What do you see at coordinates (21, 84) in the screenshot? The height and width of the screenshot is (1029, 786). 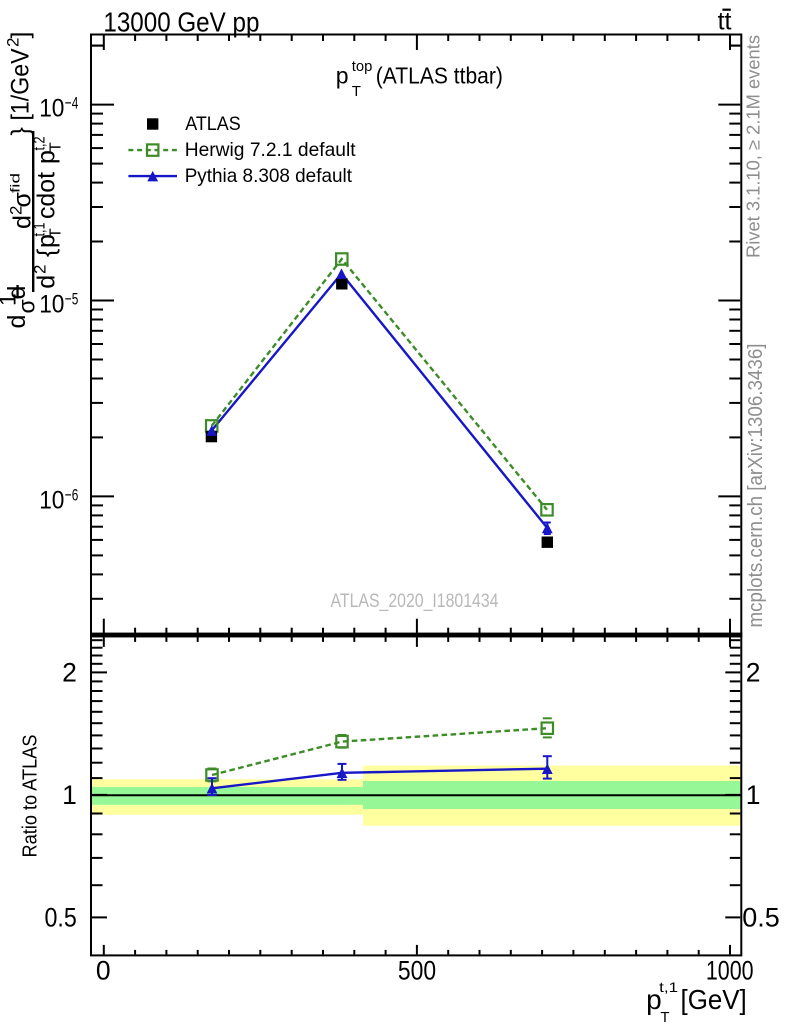 I see `svg-text: [1/GeV` at bounding box center [21, 84].